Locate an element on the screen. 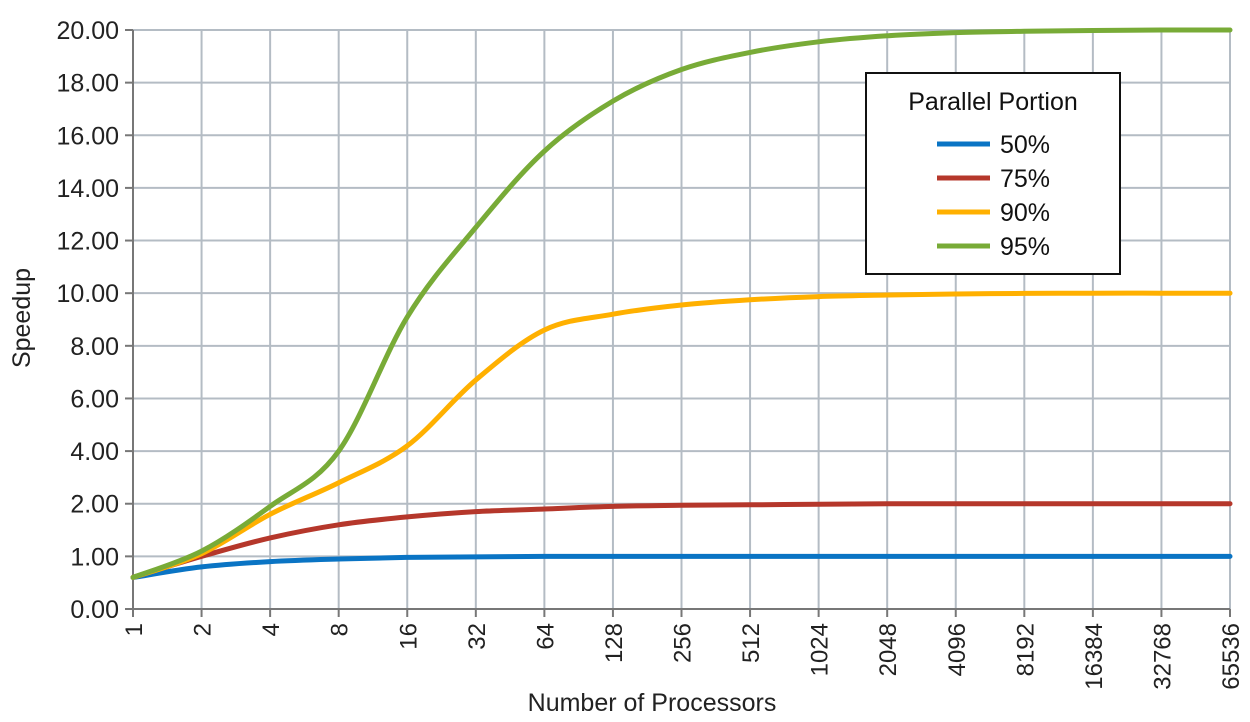 This screenshot has height=722, width=1250. x-tick-label: 256 is located at coordinates (683, 643).